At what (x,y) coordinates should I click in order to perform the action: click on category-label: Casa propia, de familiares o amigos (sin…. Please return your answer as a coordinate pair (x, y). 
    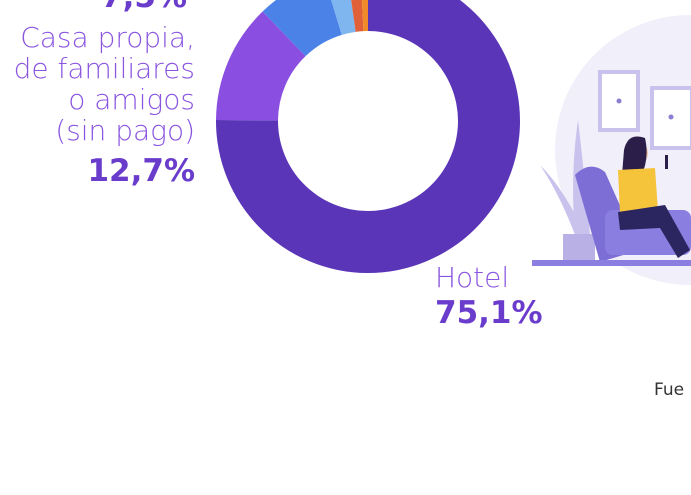
    Looking at the image, I should click on (104, 84).